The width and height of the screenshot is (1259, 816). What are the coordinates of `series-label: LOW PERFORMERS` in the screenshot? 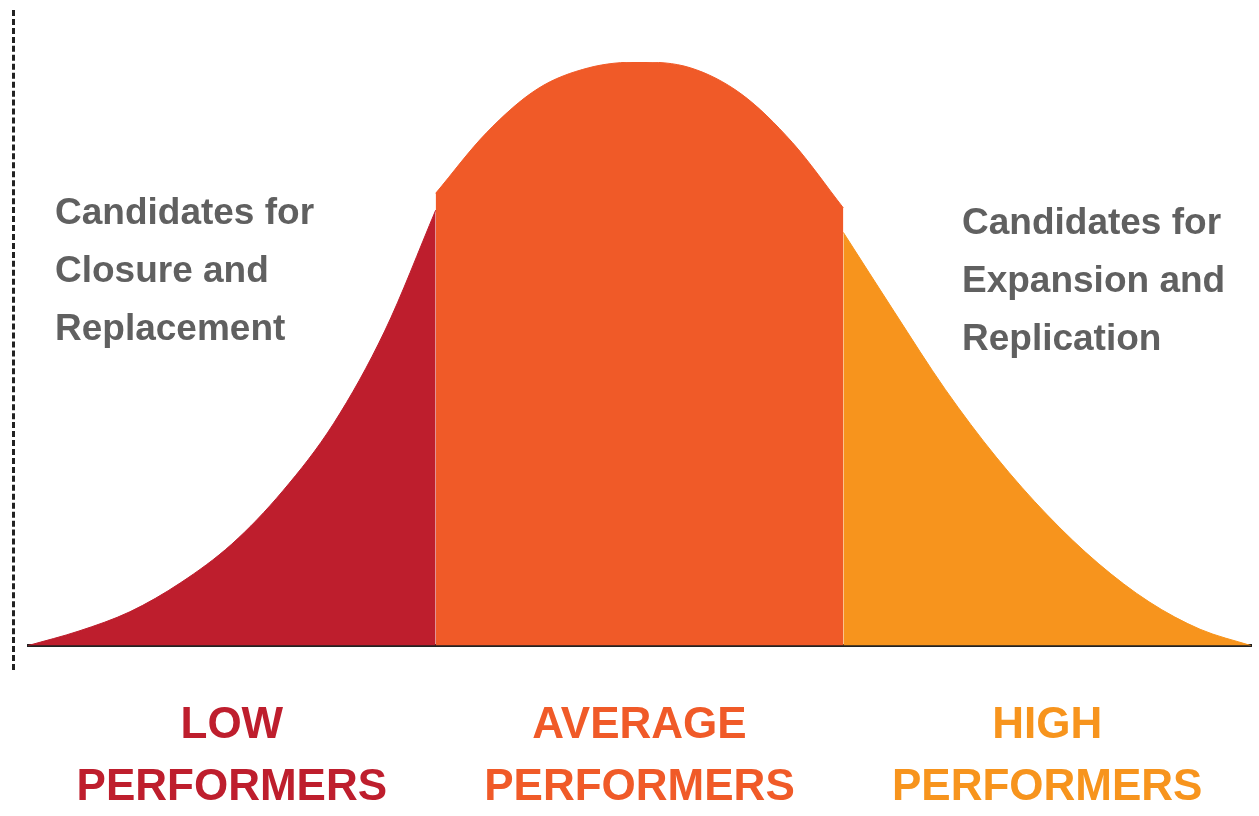 It's located at (232, 753).